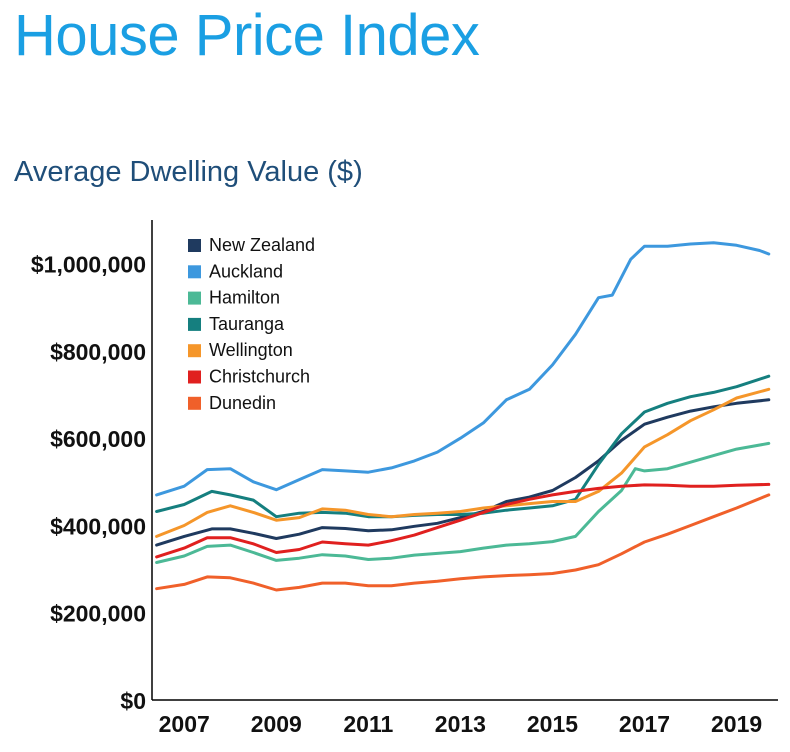  I want to click on series-line-hamilton, so click(463, 502).